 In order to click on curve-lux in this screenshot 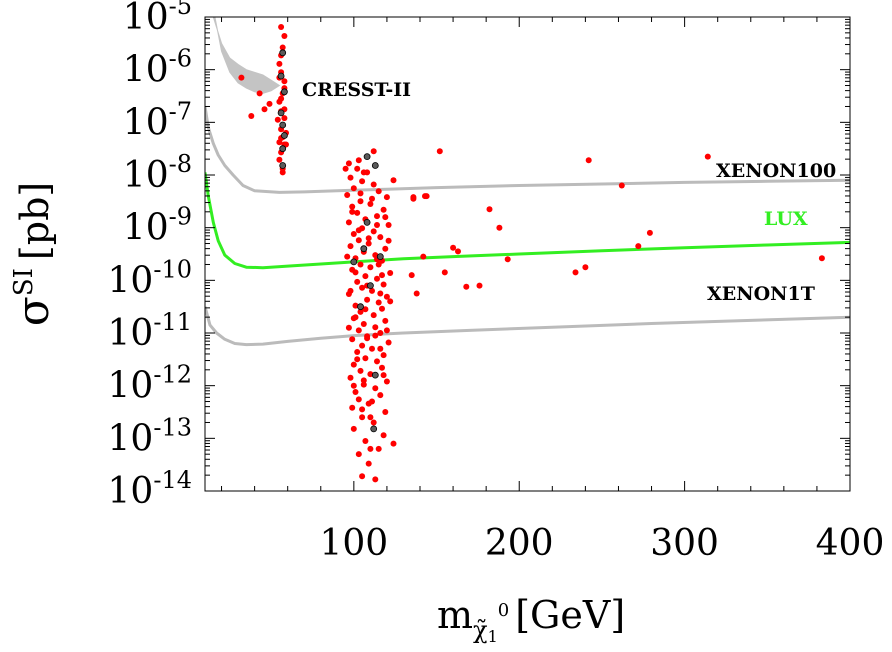, I will do `click(527, 221)`.